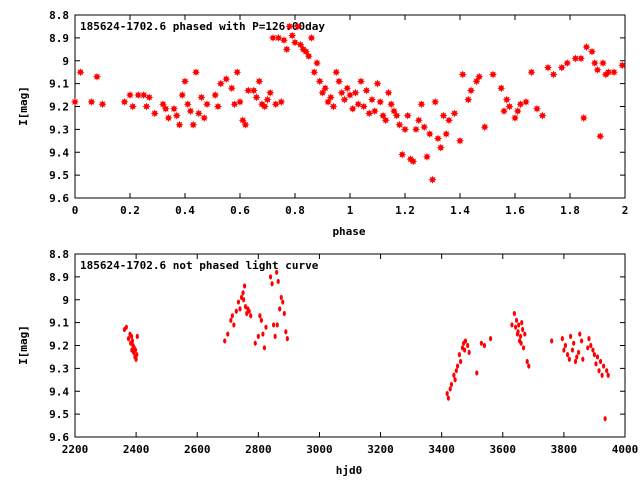 The image size is (640, 480). Describe the element at coordinates (625, 449) in the screenshot. I see `x-tick-label: 4000` at that location.